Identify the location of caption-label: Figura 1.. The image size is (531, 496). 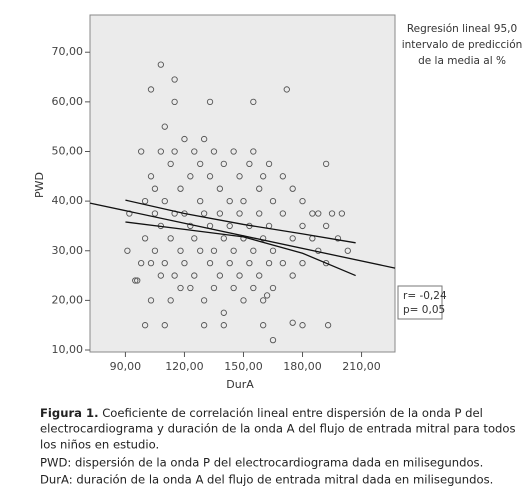
(69, 413).